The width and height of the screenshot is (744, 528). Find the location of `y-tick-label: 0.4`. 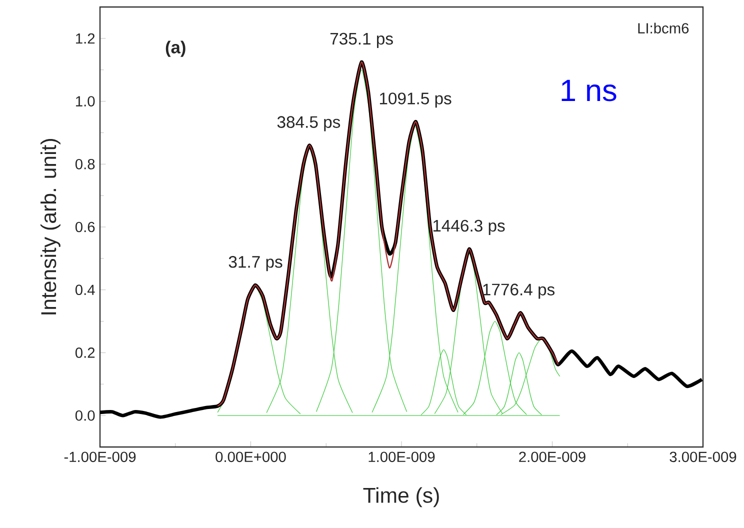

y-tick-label: 0.4 is located at coordinates (85, 290).